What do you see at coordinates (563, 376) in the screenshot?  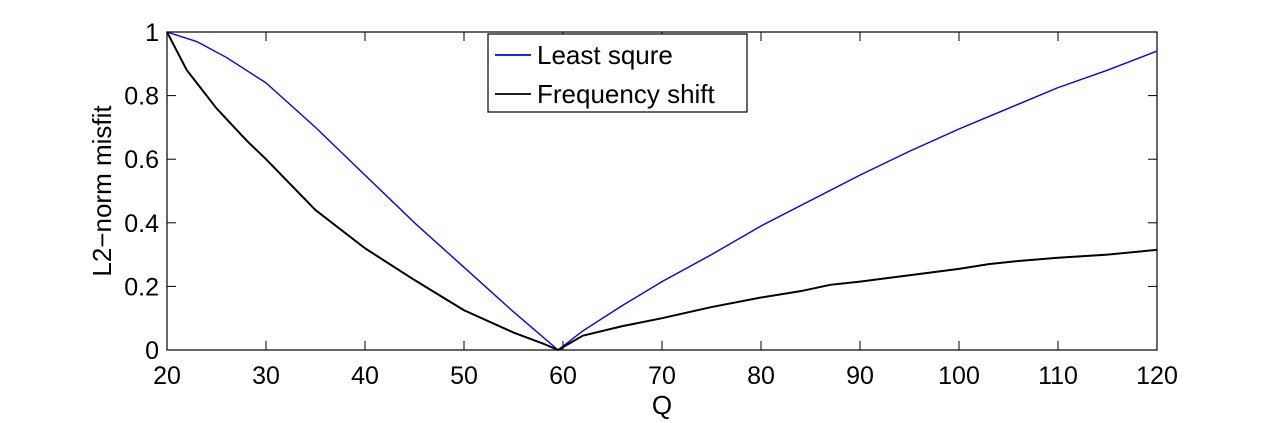 I see `x-tick-label: 60` at bounding box center [563, 376].